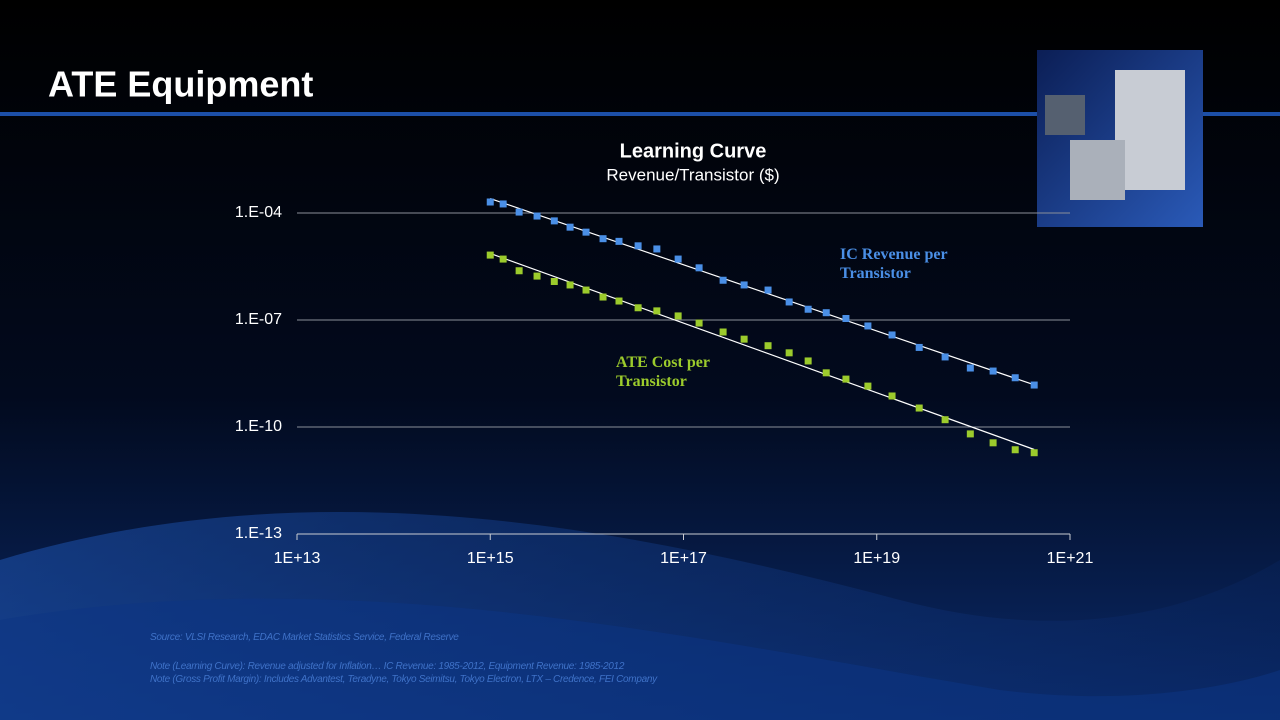 The width and height of the screenshot is (1280, 720). What do you see at coordinates (693, 151) in the screenshot?
I see `chart-title: Learning Curve` at bounding box center [693, 151].